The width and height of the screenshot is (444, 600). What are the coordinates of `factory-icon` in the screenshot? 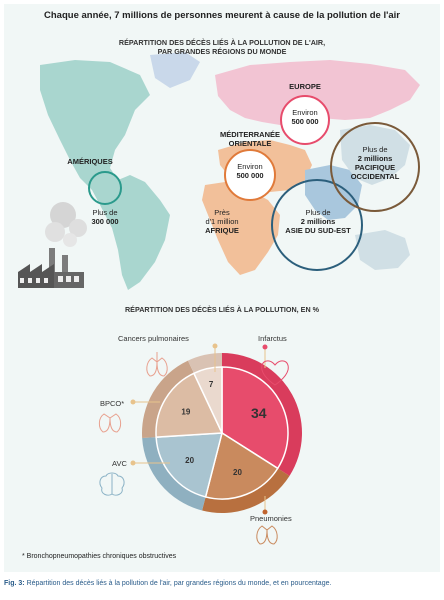 It's located at (52, 245).